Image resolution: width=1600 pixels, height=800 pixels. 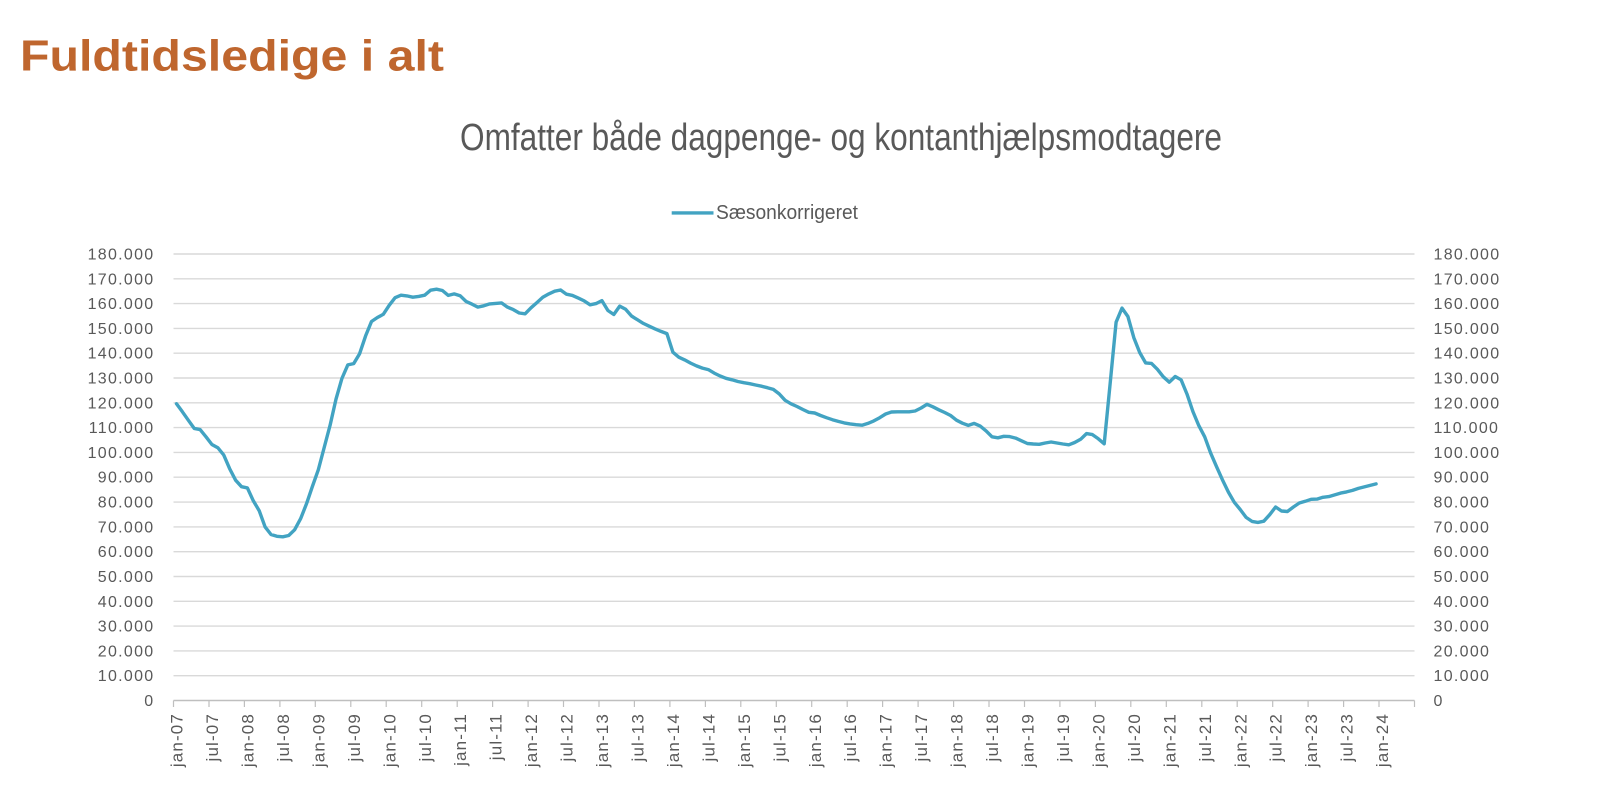 What do you see at coordinates (318, 740) in the screenshot?
I see `svg-text: jan-09` at bounding box center [318, 740].